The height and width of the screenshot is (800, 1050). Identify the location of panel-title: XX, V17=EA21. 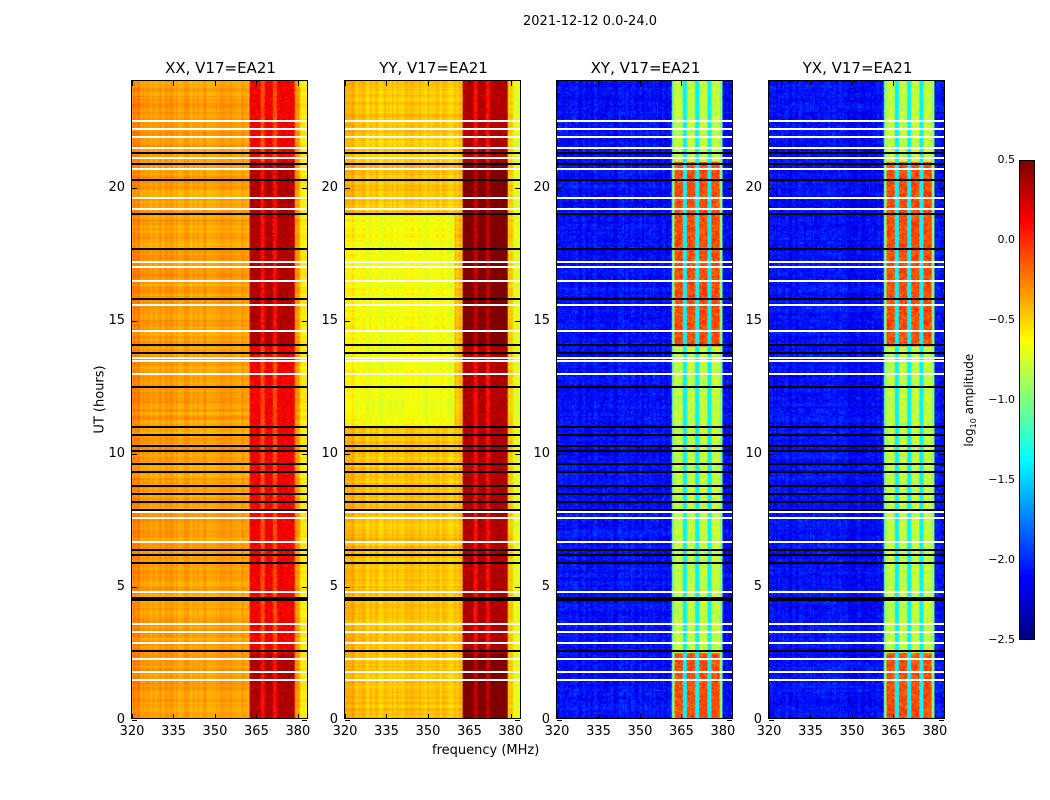
(220, 68).